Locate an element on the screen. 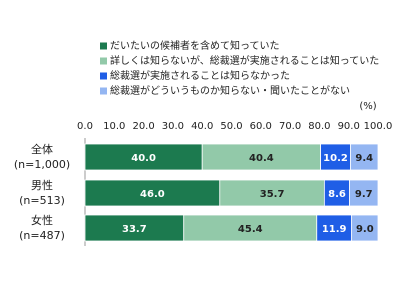 The width and height of the screenshot is (400, 300). value-label: 46.0 is located at coordinates (152, 194).